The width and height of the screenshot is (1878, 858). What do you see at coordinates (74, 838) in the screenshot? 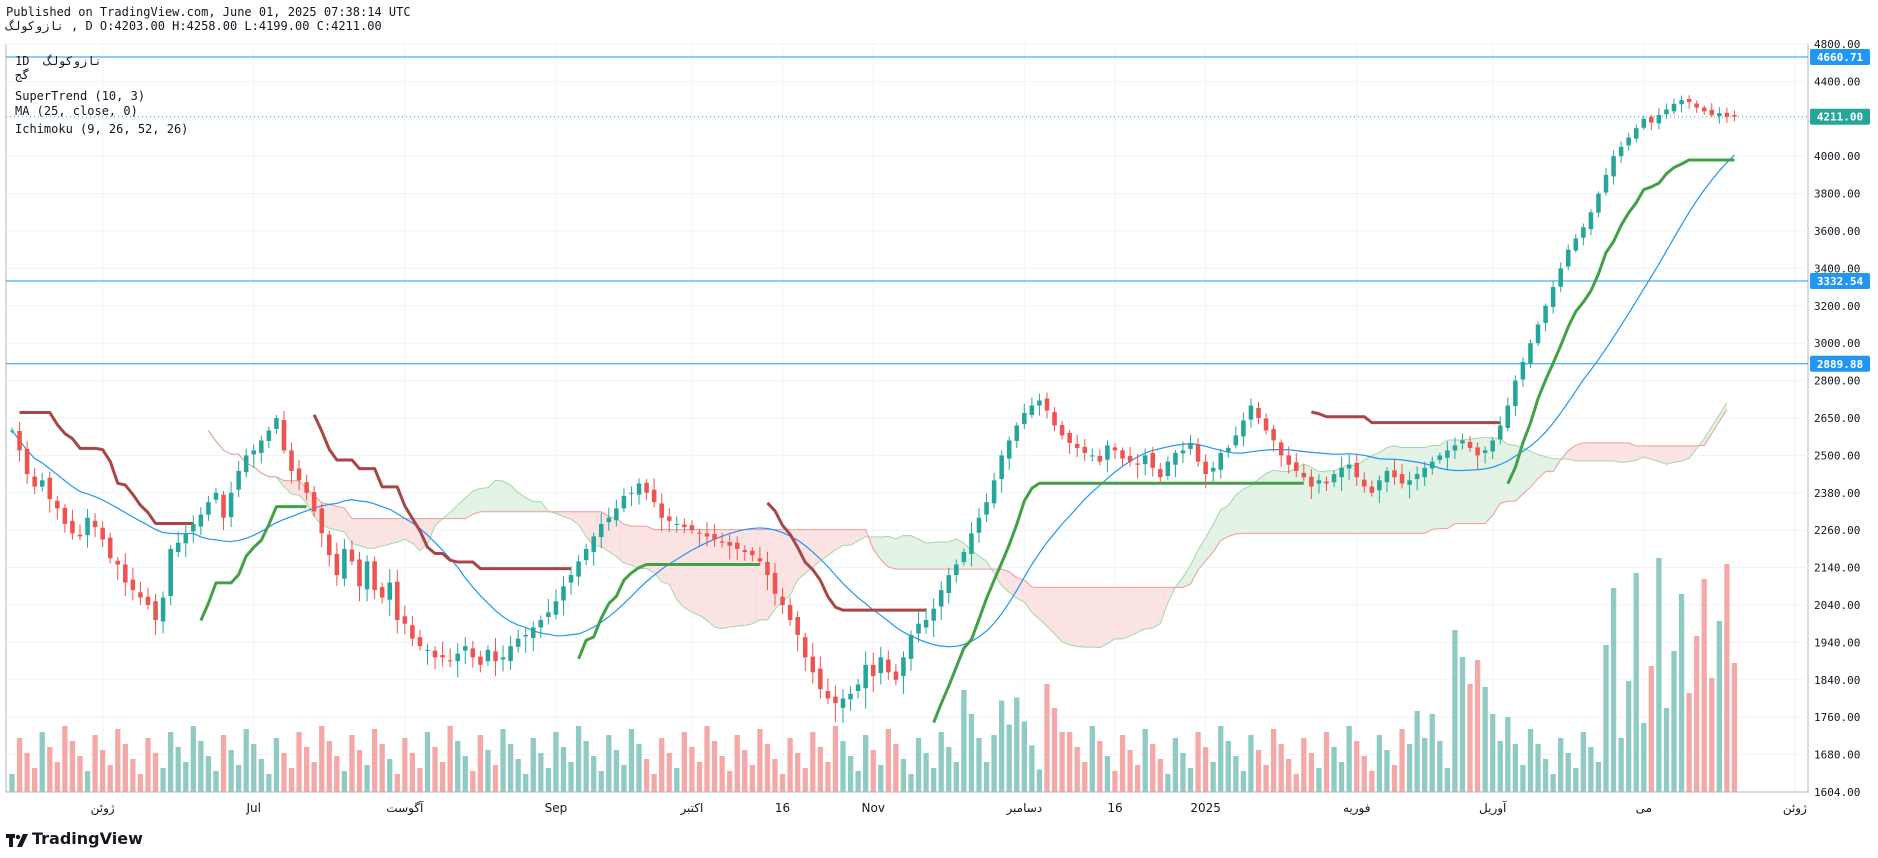
I see `tradingview-logo: TradingView` at bounding box center [74, 838].